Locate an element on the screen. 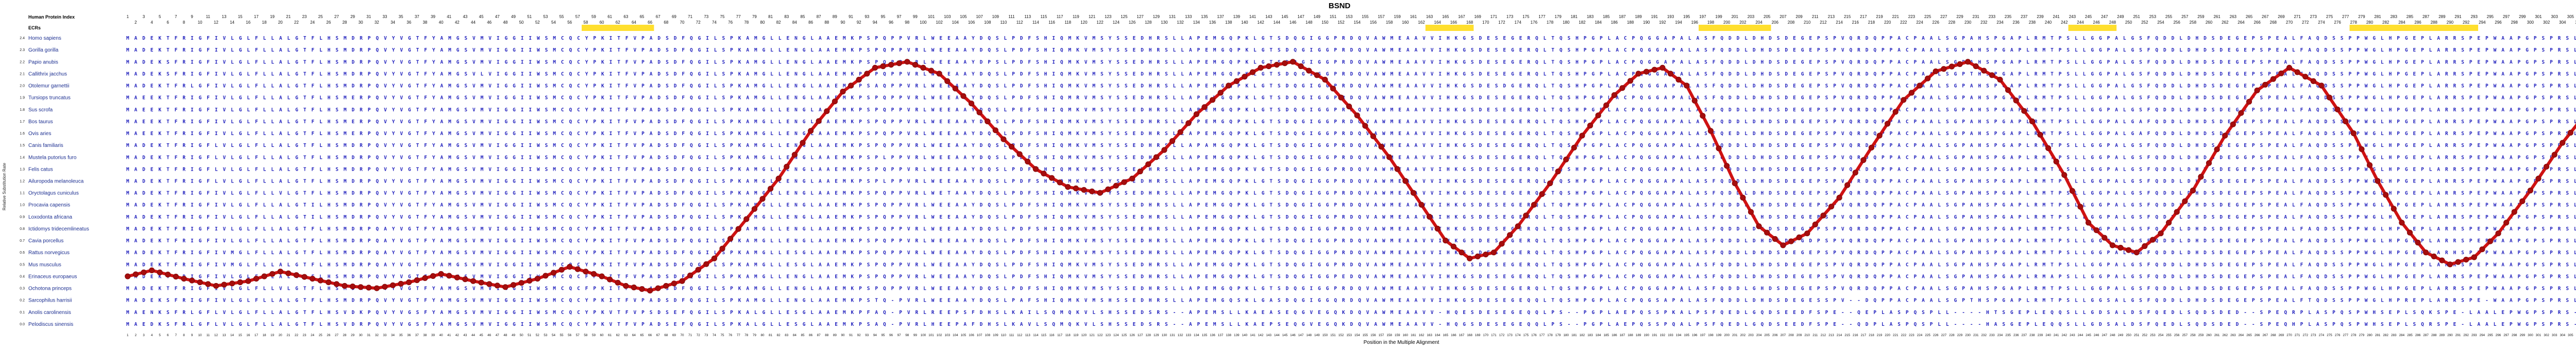  bottom-ruler-number: 258 is located at coordinates (2193, 335).